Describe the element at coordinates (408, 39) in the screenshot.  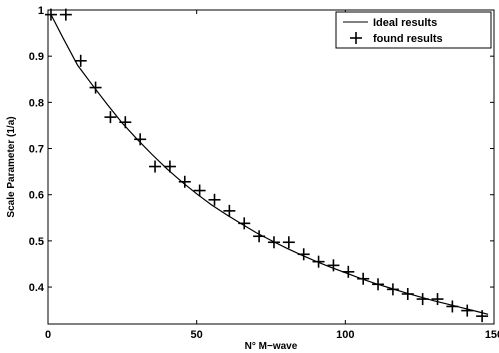
I see `legend-label-found-results: found results` at that location.